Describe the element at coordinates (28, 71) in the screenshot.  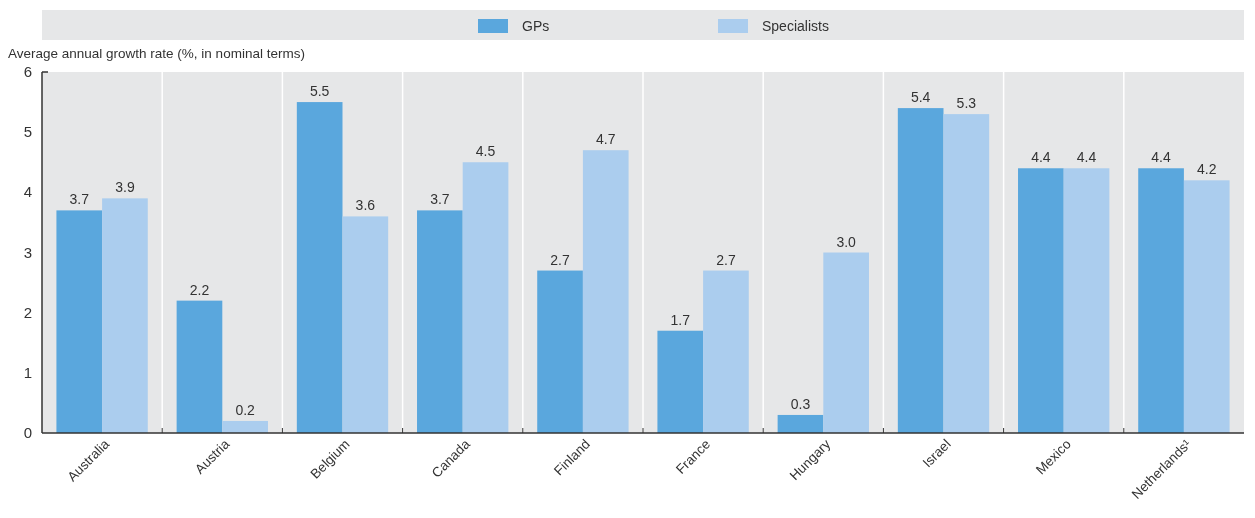
I see `y-tick-label: 6` at that location.